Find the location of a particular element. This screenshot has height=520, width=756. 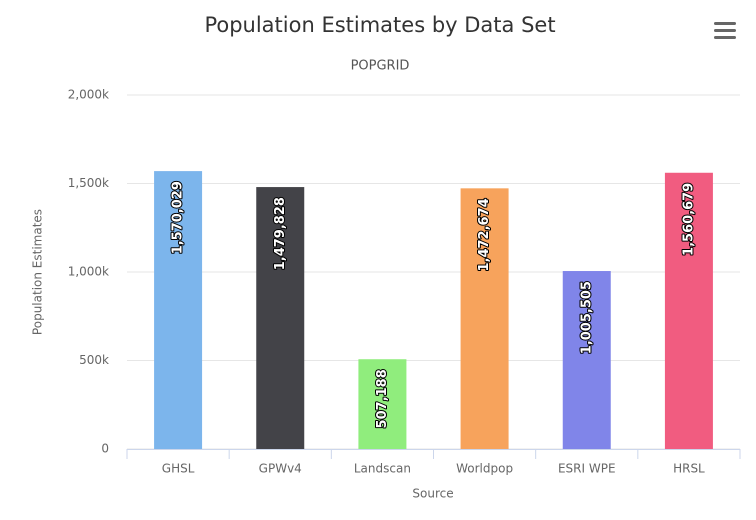

data-label: 507,188 is located at coordinates (382, 398).